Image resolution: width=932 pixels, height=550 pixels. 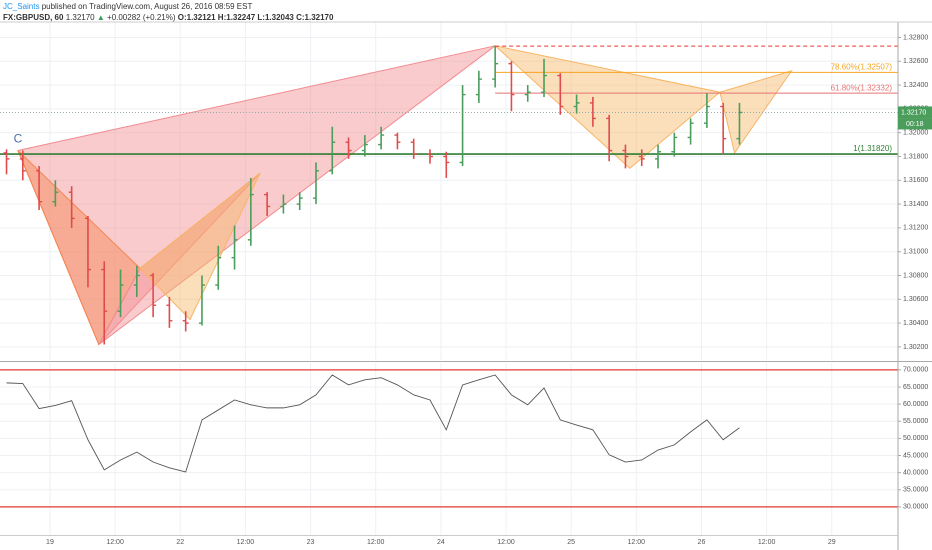 What do you see at coordinates (915, 507) in the screenshot?
I see `y2-tick-label: 30.0000` at bounding box center [915, 507].